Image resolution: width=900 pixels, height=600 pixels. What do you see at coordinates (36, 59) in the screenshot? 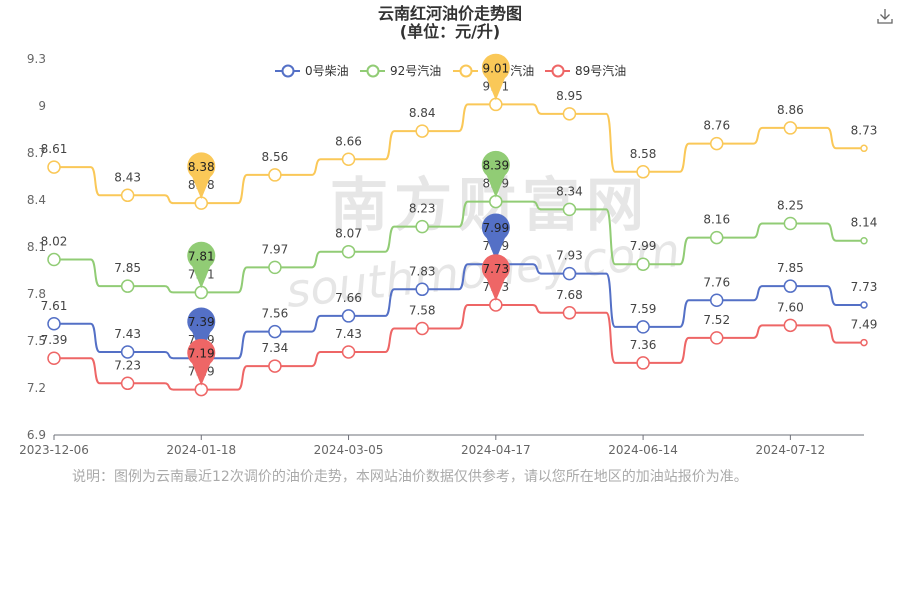
I see `y-tick-label: 9.3` at bounding box center [36, 59].